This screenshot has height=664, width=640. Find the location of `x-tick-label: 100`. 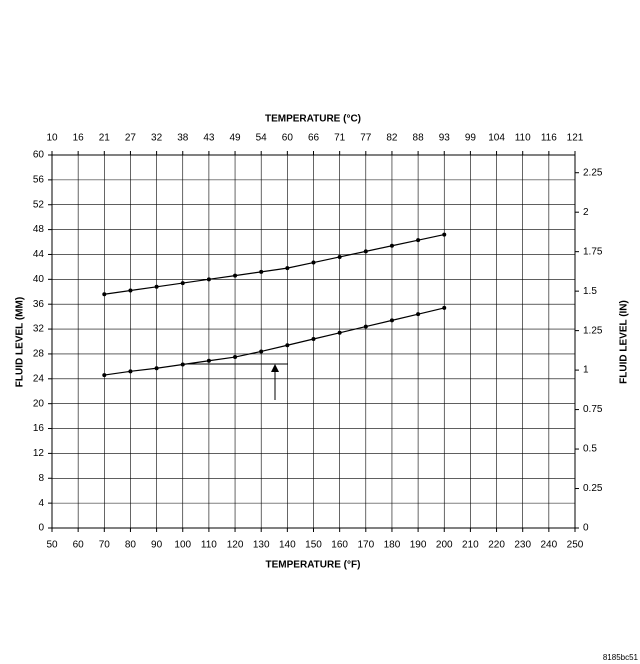

x-tick-label: 100 is located at coordinates (182, 545).